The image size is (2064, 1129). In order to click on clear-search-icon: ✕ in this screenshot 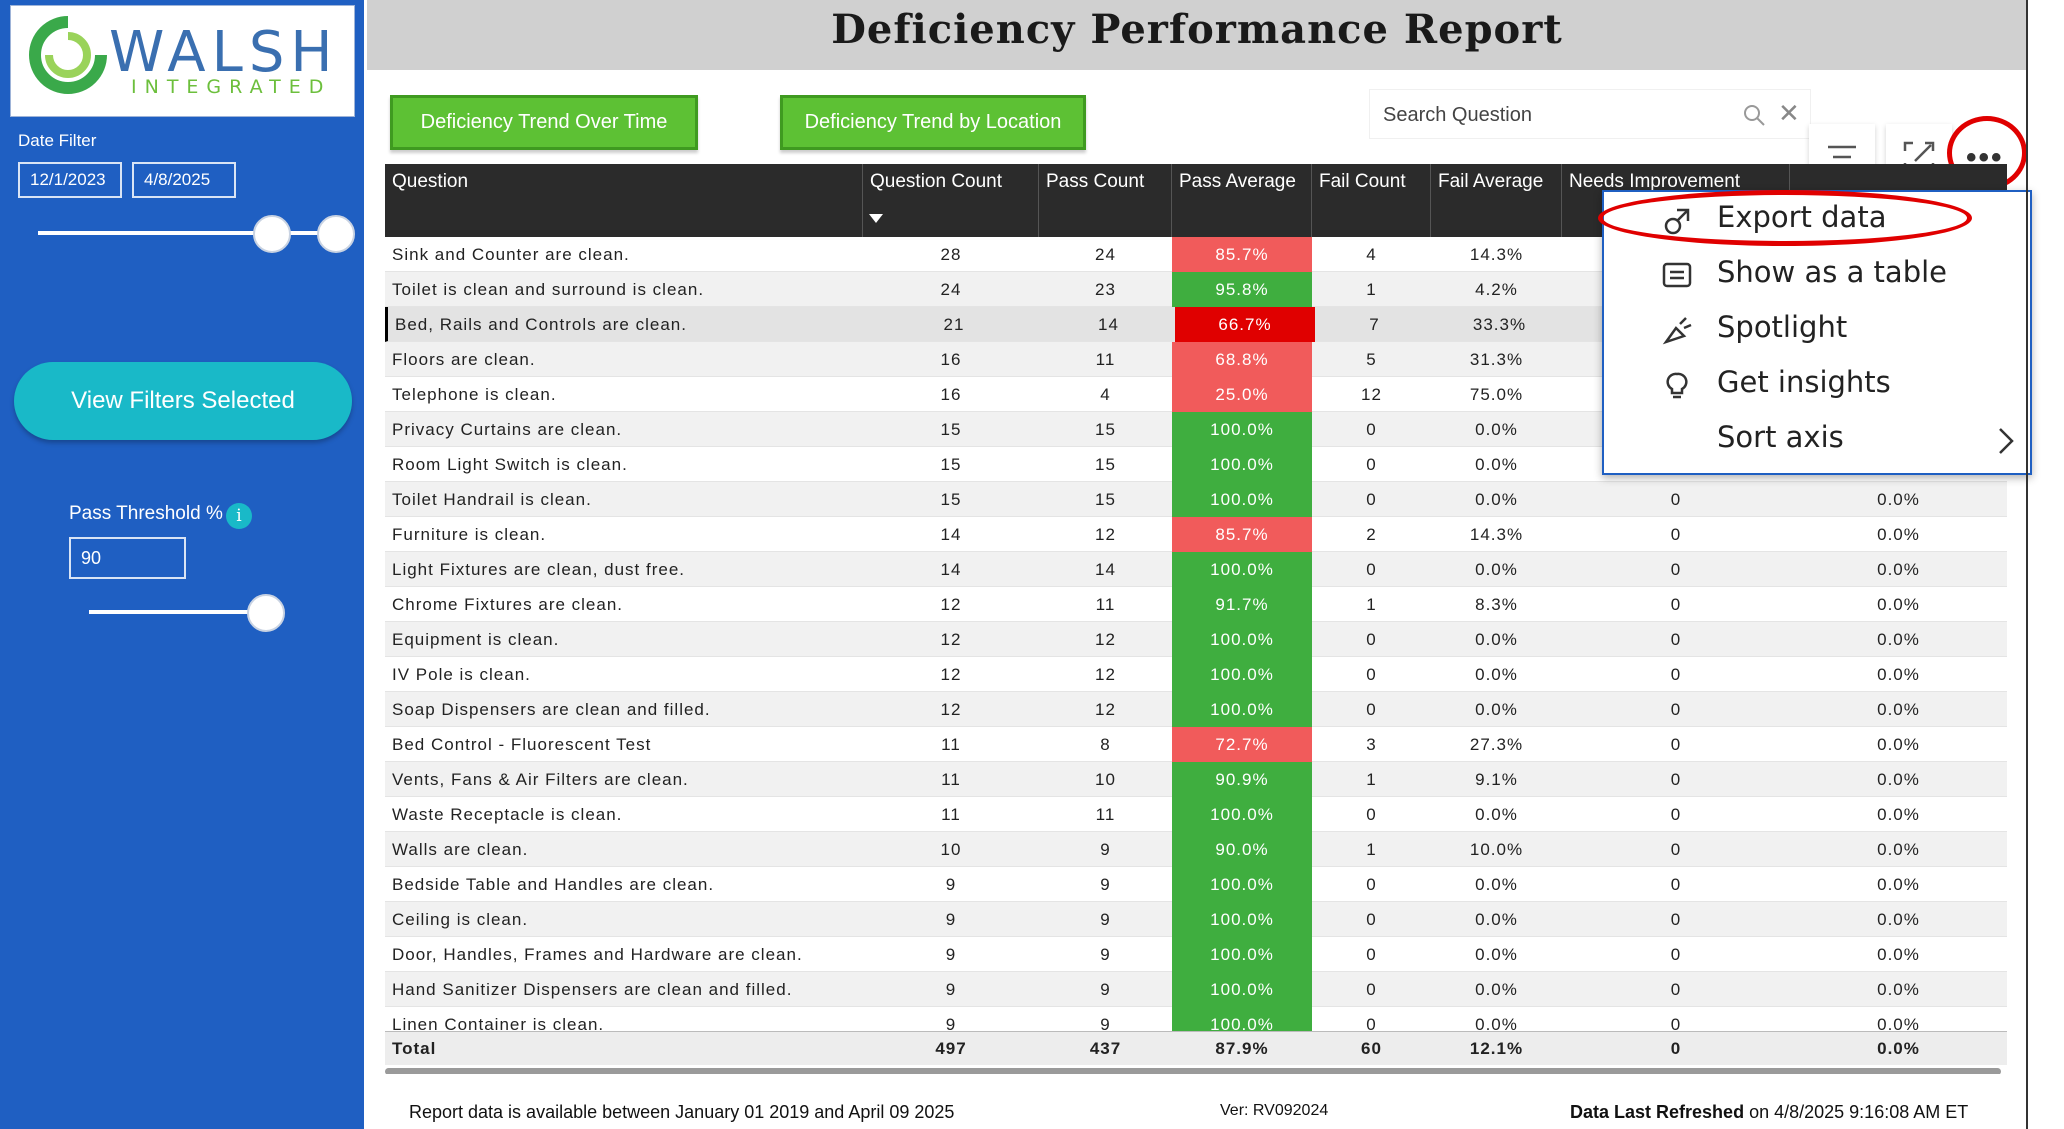, I will do `click(1789, 113)`.